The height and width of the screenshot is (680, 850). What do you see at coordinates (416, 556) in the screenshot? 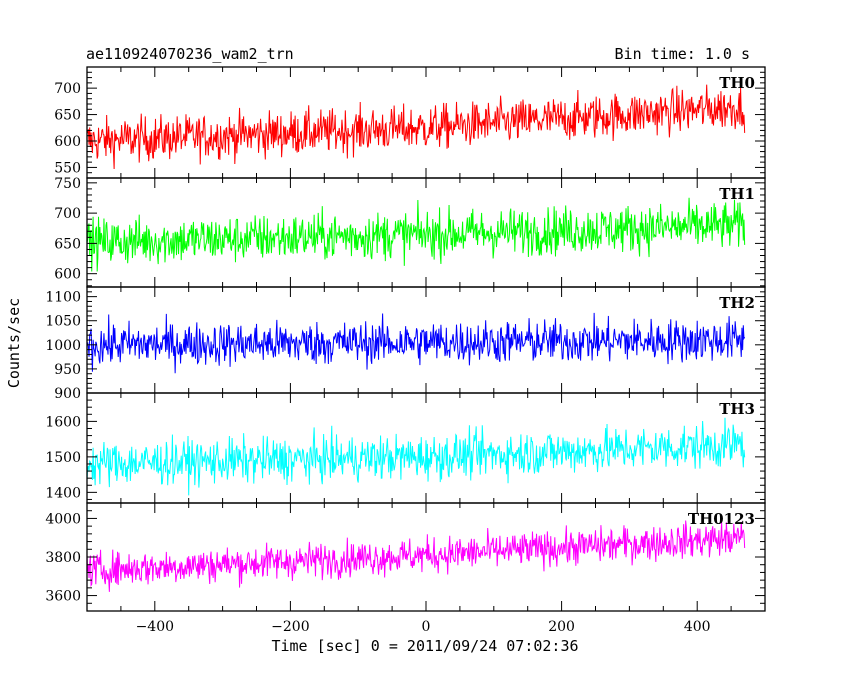
I see `series-line-th0123` at bounding box center [416, 556].